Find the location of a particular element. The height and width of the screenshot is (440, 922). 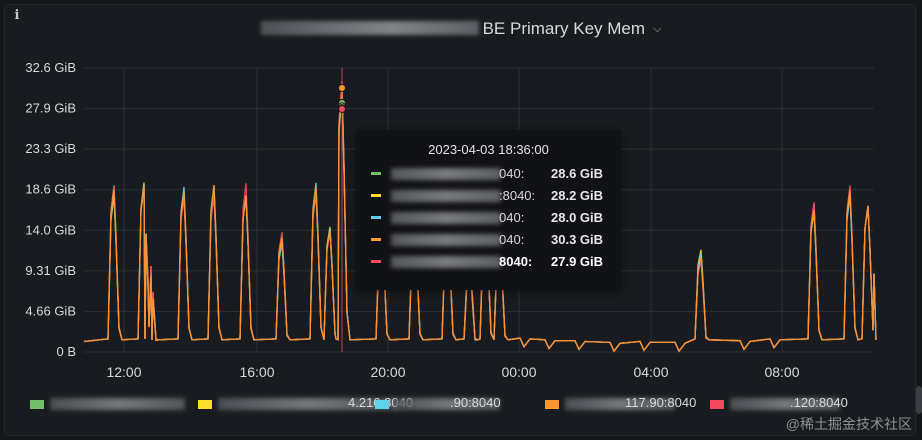

tooltip-value: 27.9 GiB is located at coordinates (577, 261).